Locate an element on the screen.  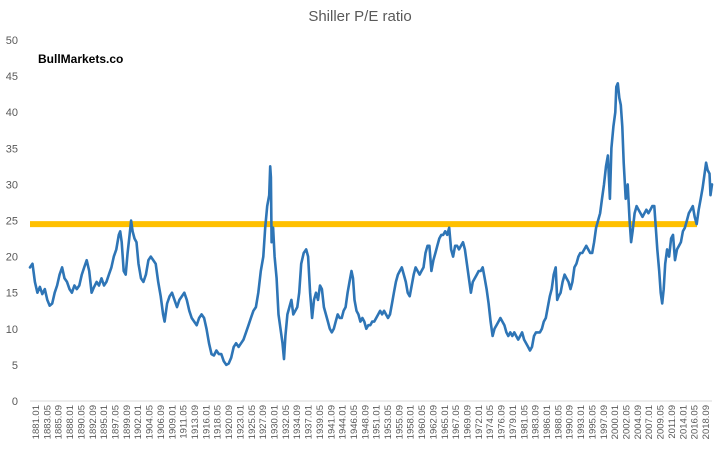
x-tick-label: 1881.01 is located at coordinates (36, 422).